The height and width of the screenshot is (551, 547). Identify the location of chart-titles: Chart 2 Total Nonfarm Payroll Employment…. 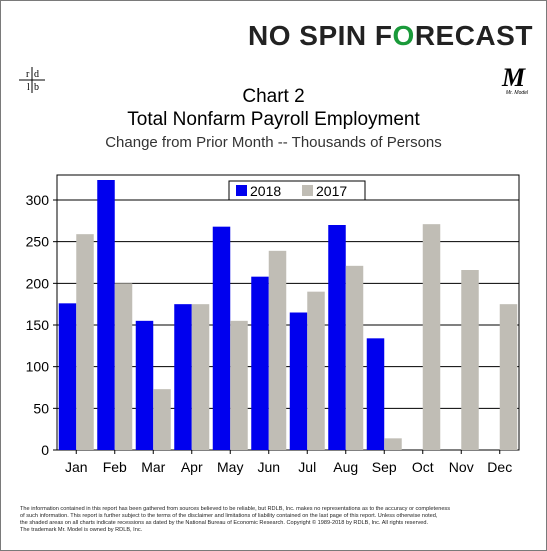
(273, 120).